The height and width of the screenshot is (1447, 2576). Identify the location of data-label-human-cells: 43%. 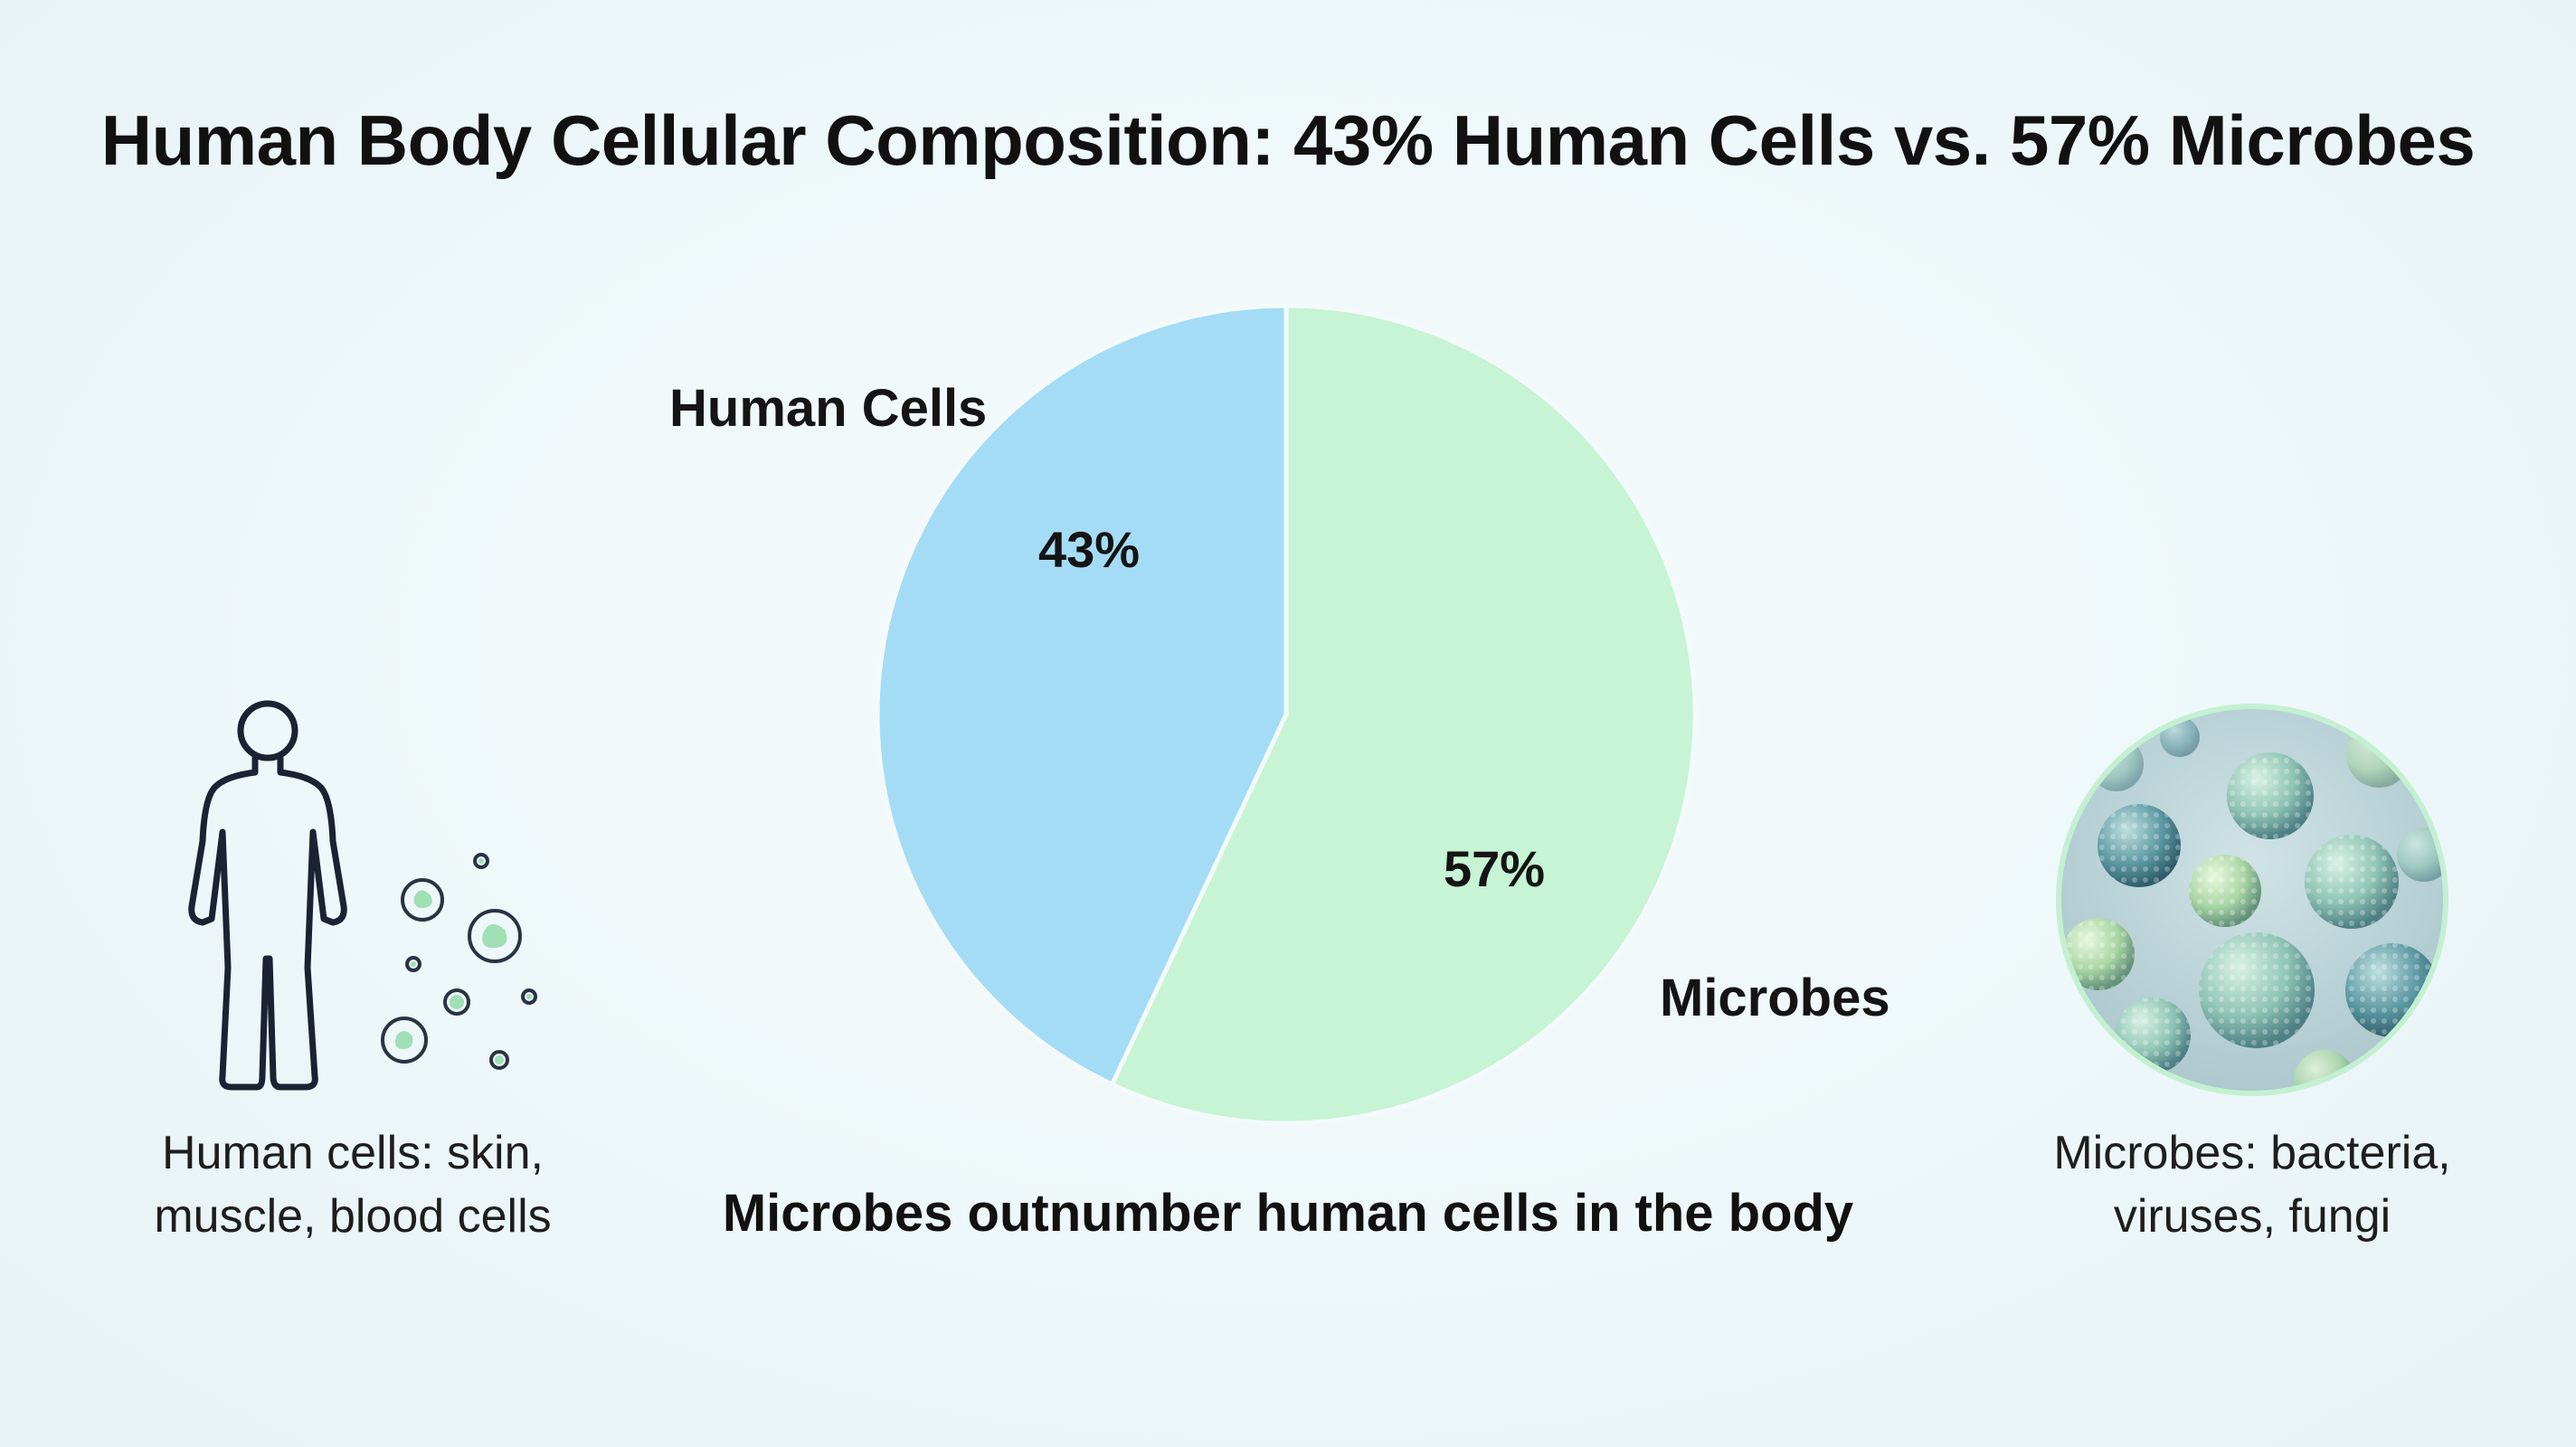
(1089, 549).